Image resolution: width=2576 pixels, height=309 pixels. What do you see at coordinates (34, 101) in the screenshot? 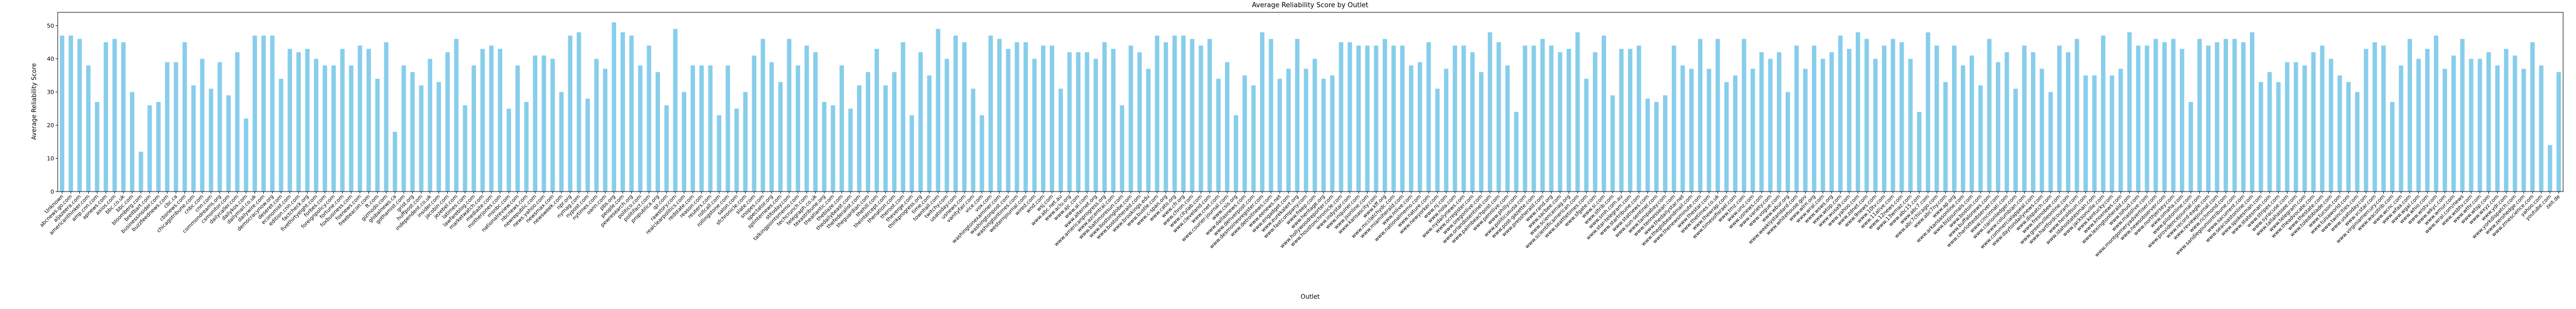
I see `y-axis-label: Average Reliability Score` at bounding box center [34, 101].